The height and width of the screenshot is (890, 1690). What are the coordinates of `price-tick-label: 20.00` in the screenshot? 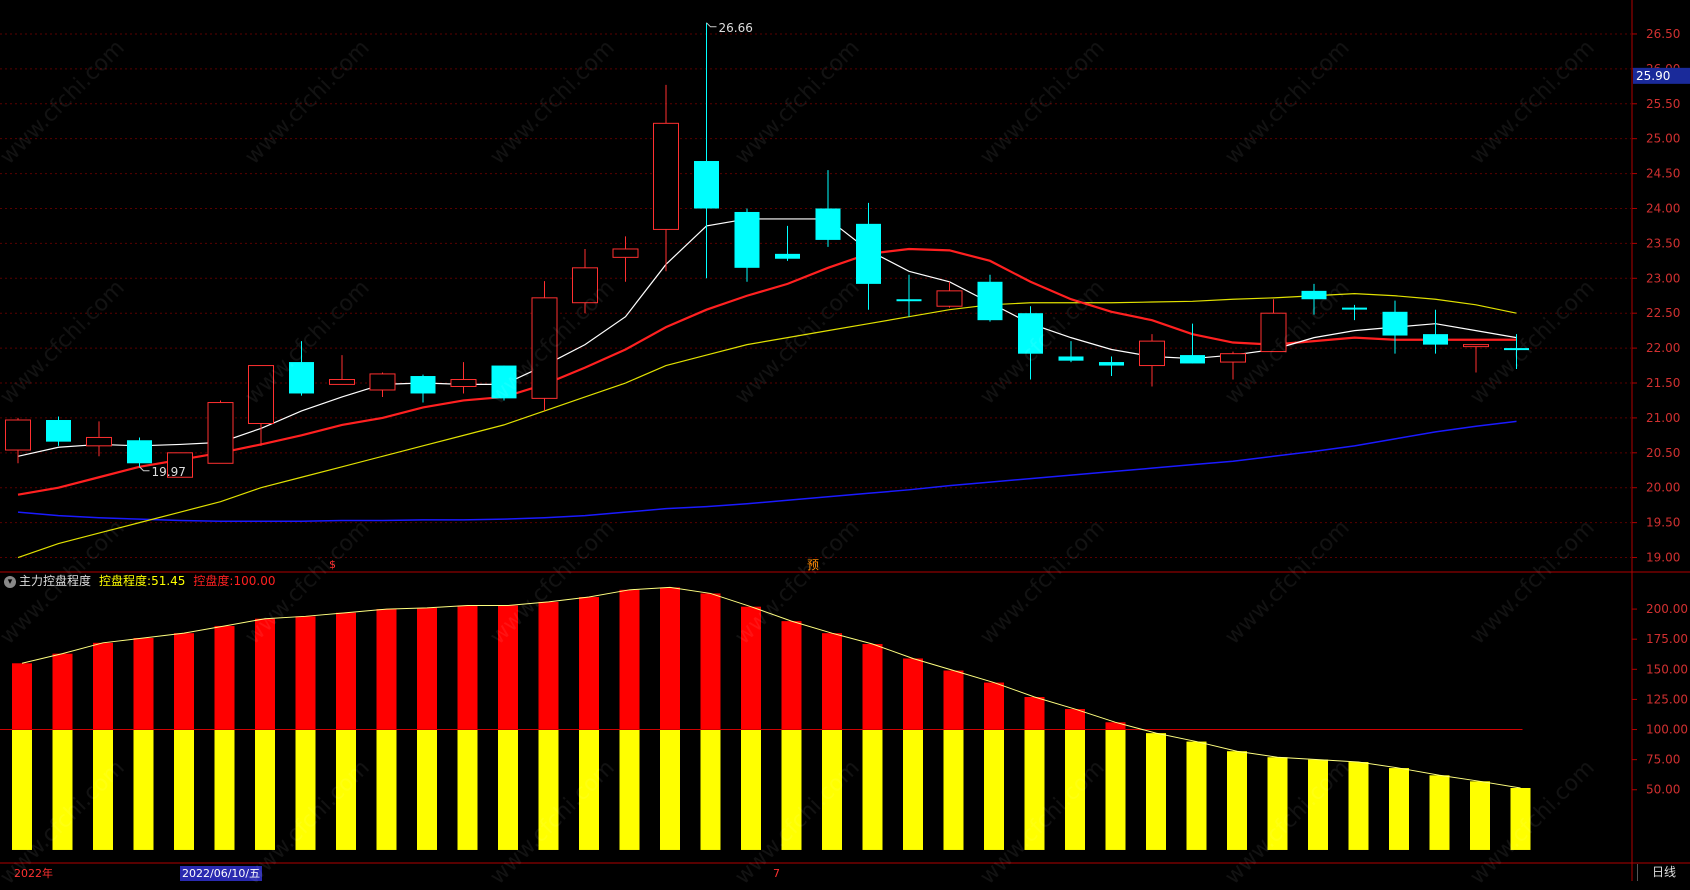 It's located at (1663, 488).